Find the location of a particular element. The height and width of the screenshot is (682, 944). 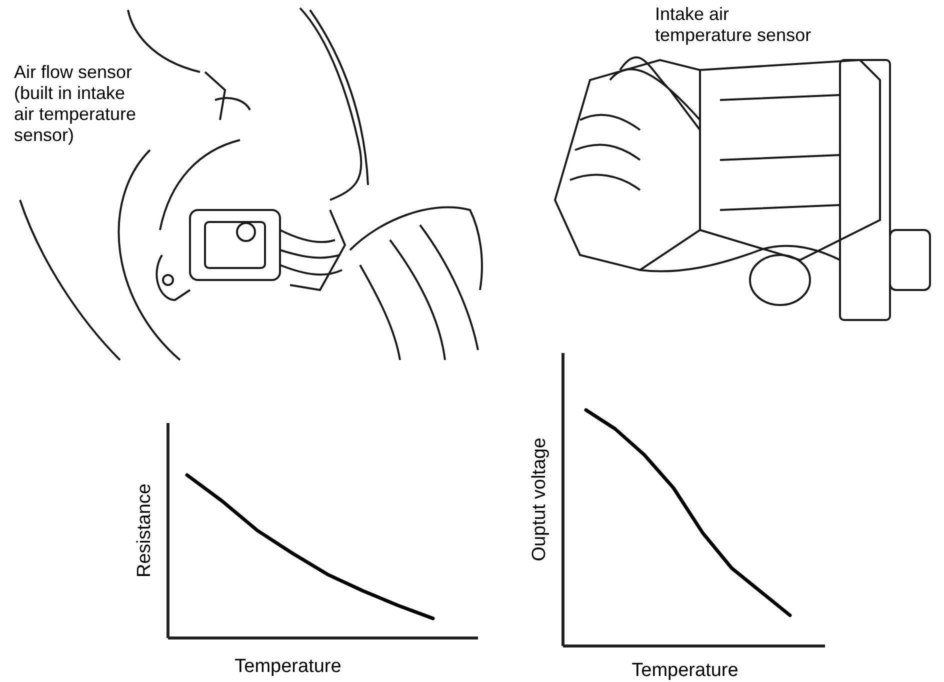

text: Air flow sensor (built in intake air temperature sensor) is located at coordinates (75, 103).